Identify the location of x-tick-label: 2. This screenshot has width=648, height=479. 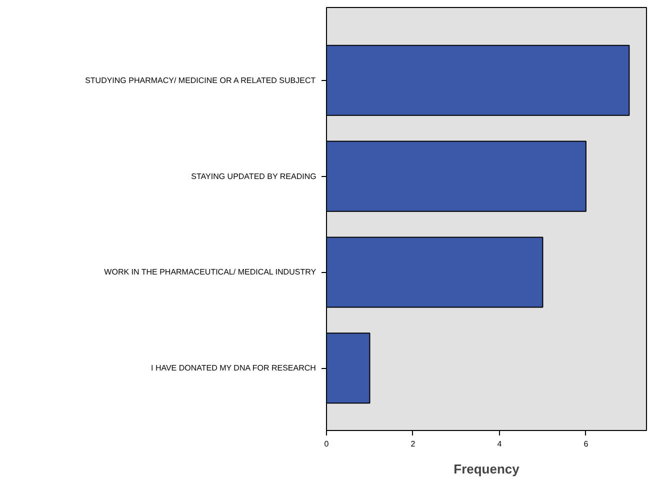
(413, 444).